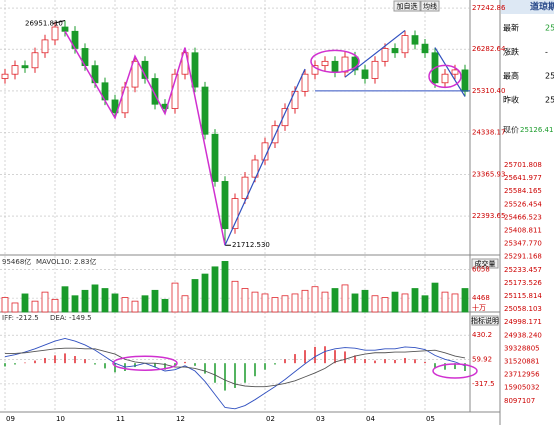 The height and width of the screenshot is (425, 554). Describe the element at coordinates (523, 165) in the screenshot. I see `ladder-value: 25701.808` at that location.